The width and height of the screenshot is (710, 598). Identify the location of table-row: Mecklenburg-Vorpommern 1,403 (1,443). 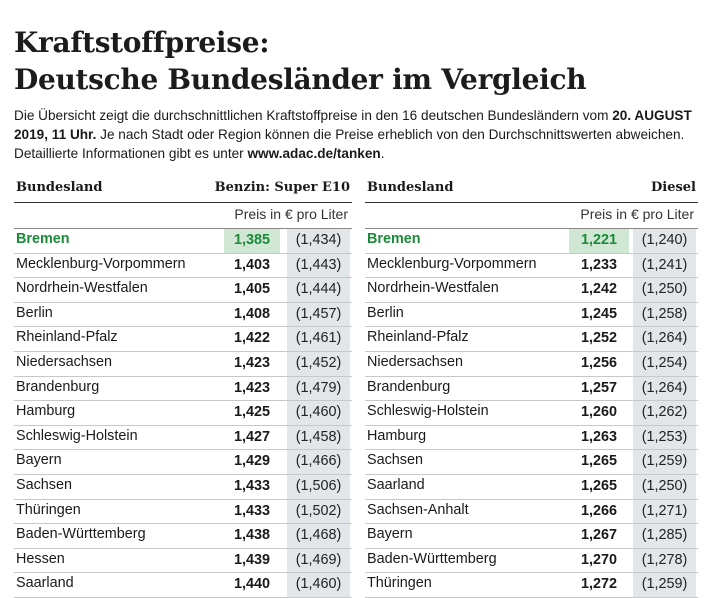
(183, 266).